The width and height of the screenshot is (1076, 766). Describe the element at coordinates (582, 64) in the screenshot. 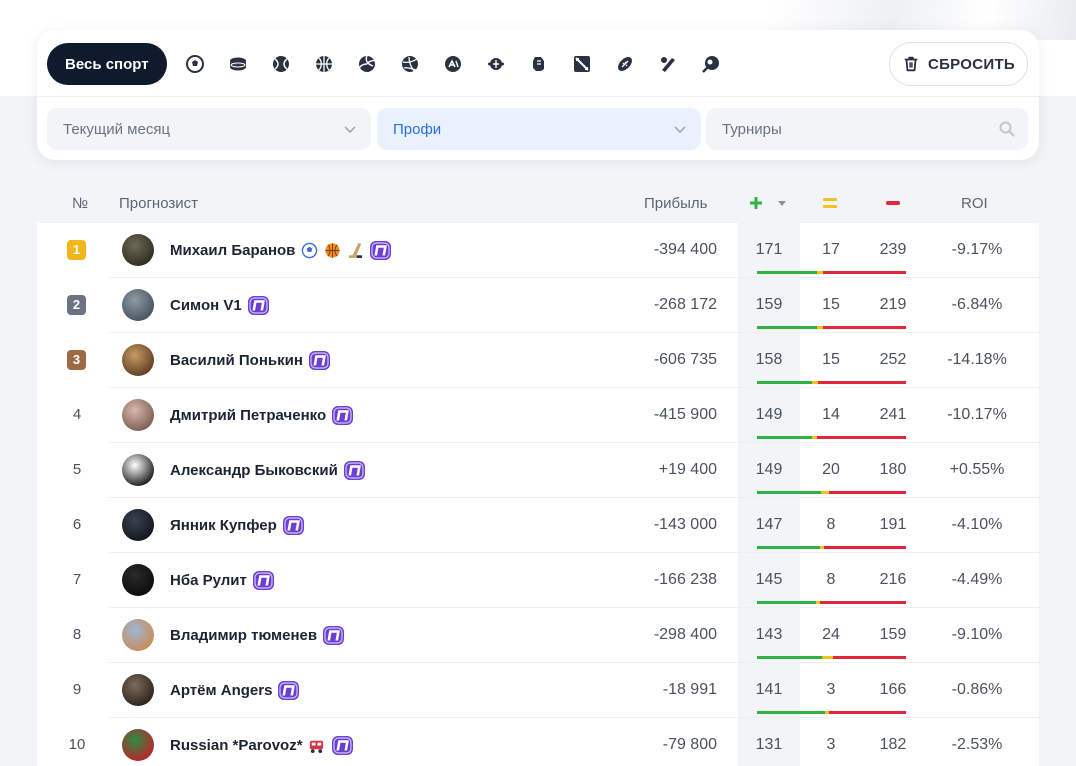

I see `dota-filter-button` at that location.